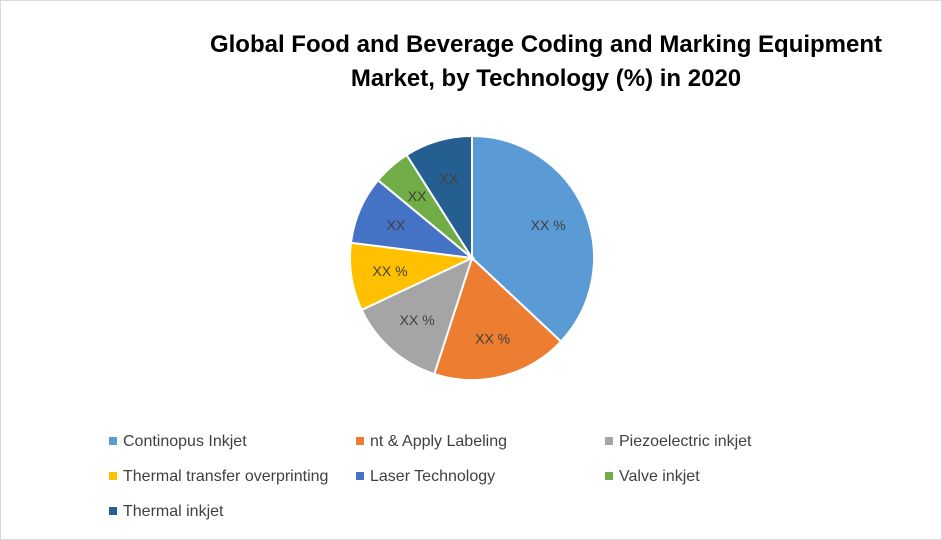 This screenshot has height=540, width=942. What do you see at coordinates (438, 441) in the screenshot?
I see `legend-label: nt & Apply Labeling` at bounding box center [438, 441].